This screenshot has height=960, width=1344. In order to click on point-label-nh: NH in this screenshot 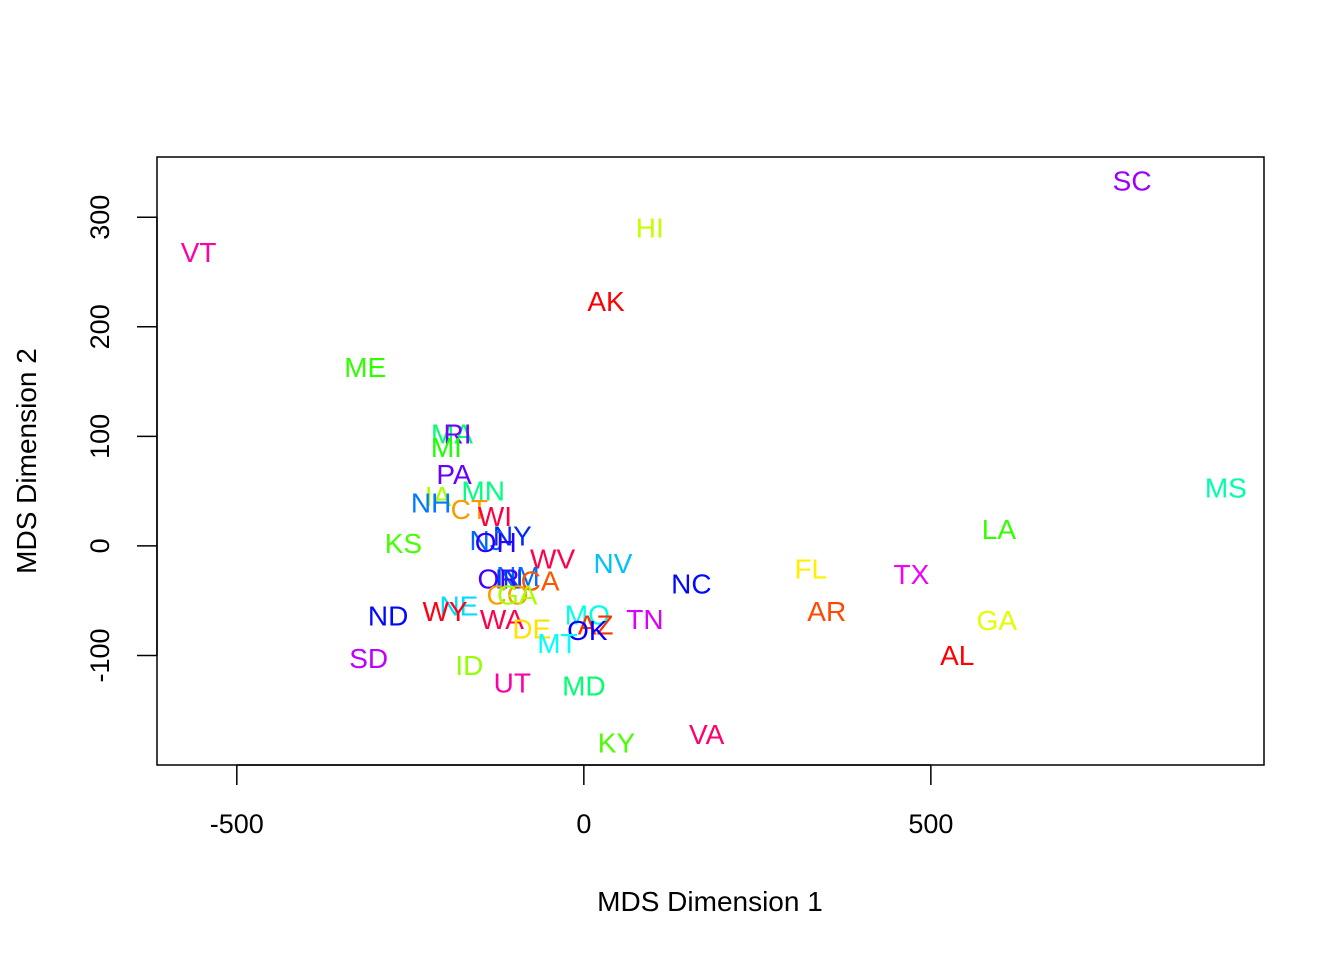, I will do `click(431, 503)`.